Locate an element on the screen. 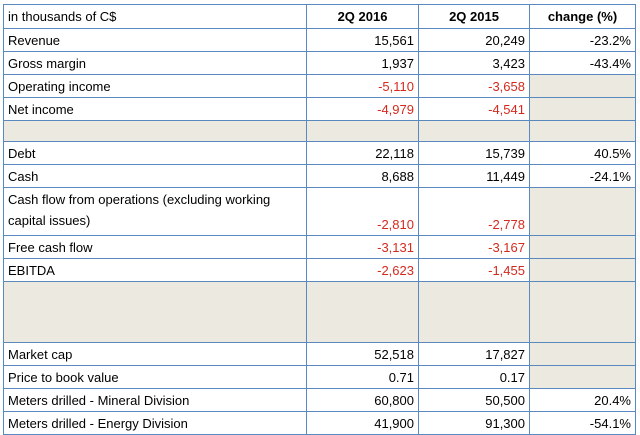 The image size is (640, 435). header-2q-2015: 2Q 2015 is located at coordinates (474, 16).